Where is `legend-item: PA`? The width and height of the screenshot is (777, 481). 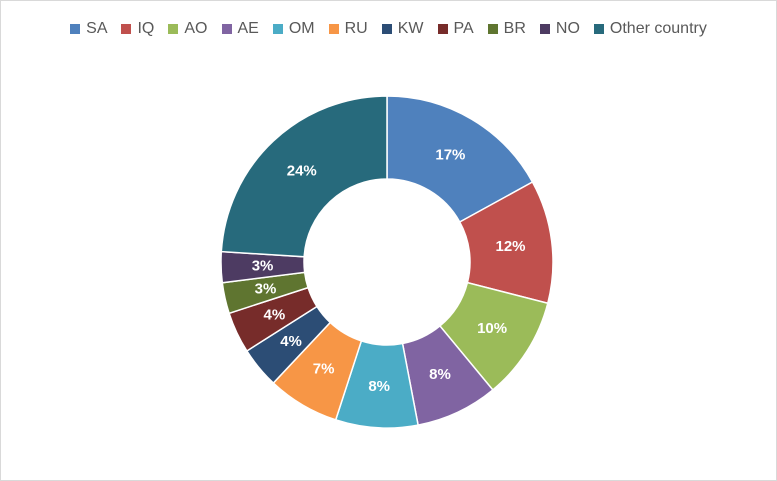 legend-item: PA is located at coordinates (455, 29).